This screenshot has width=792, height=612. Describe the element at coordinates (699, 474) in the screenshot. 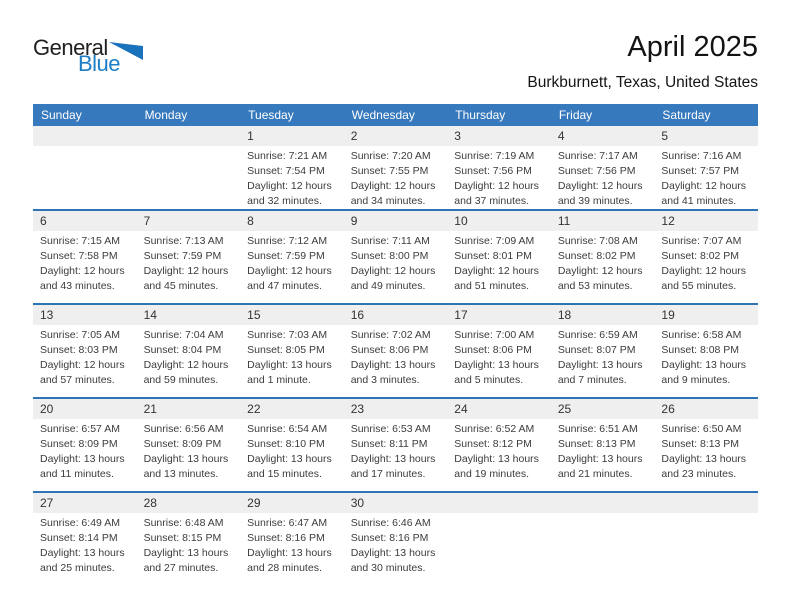

I see `daylight-text-line2: and 23 minutes.` at that location.